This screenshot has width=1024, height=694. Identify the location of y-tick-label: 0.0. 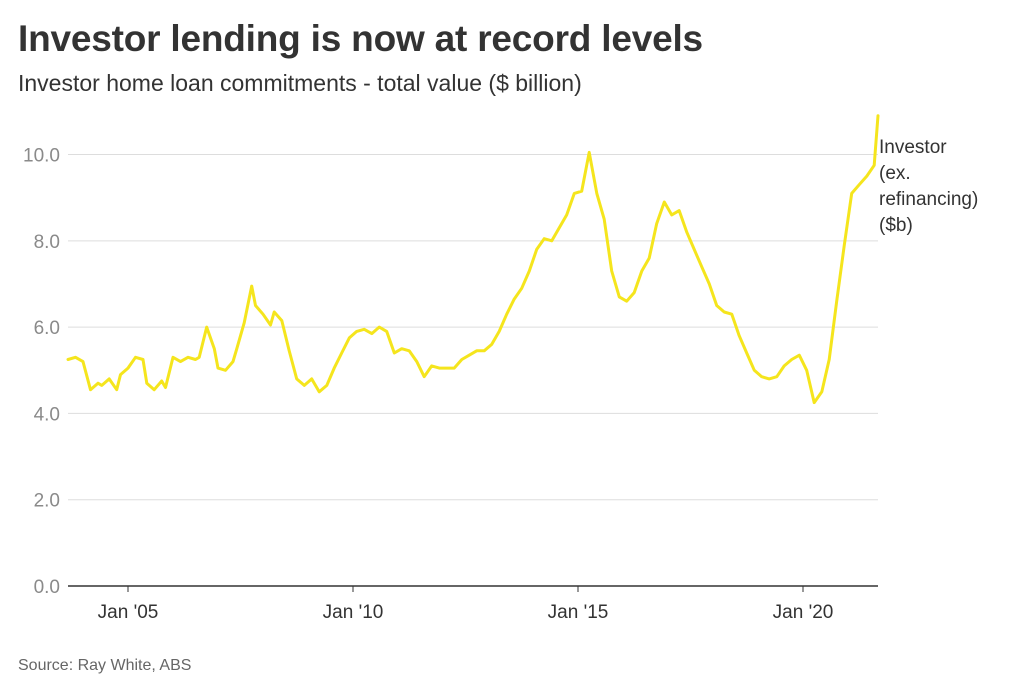
(47, 587).